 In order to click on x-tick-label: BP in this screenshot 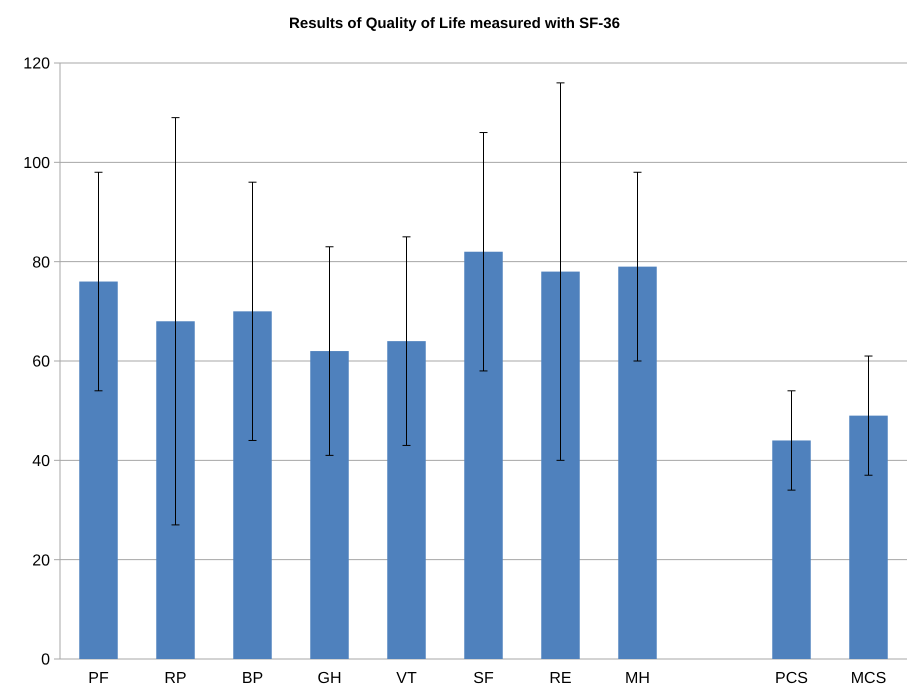, I will do `click(253, 678)`.